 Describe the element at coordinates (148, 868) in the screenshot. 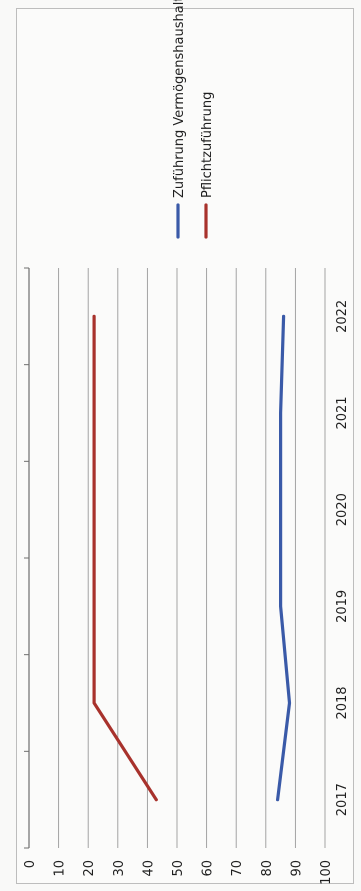

I see `value-tick-label: 40` at that location.